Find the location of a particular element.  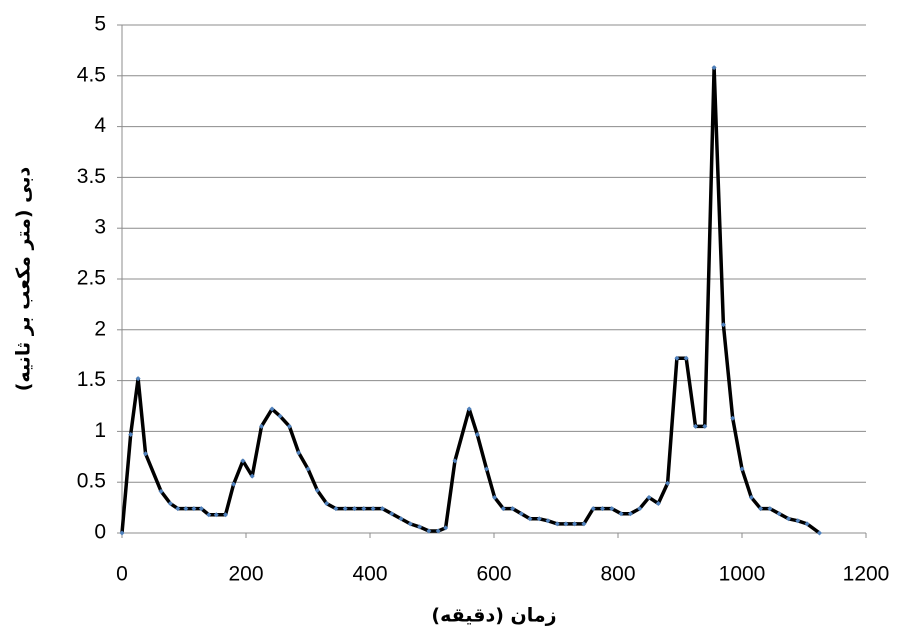

x-tick-label: 1000 is located at coordinates (742, 574).